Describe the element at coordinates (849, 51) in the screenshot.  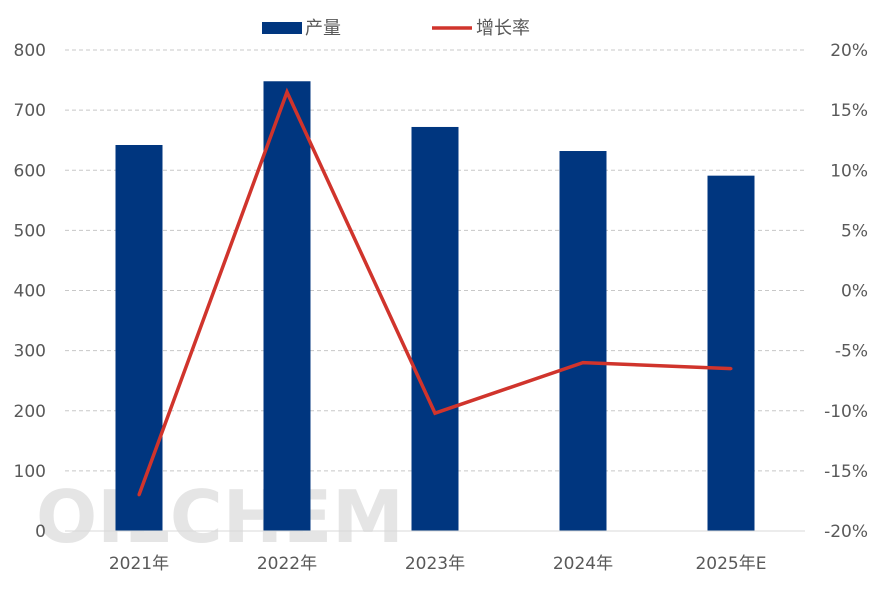
I see `y-right-tick-label: 20%` at that location.